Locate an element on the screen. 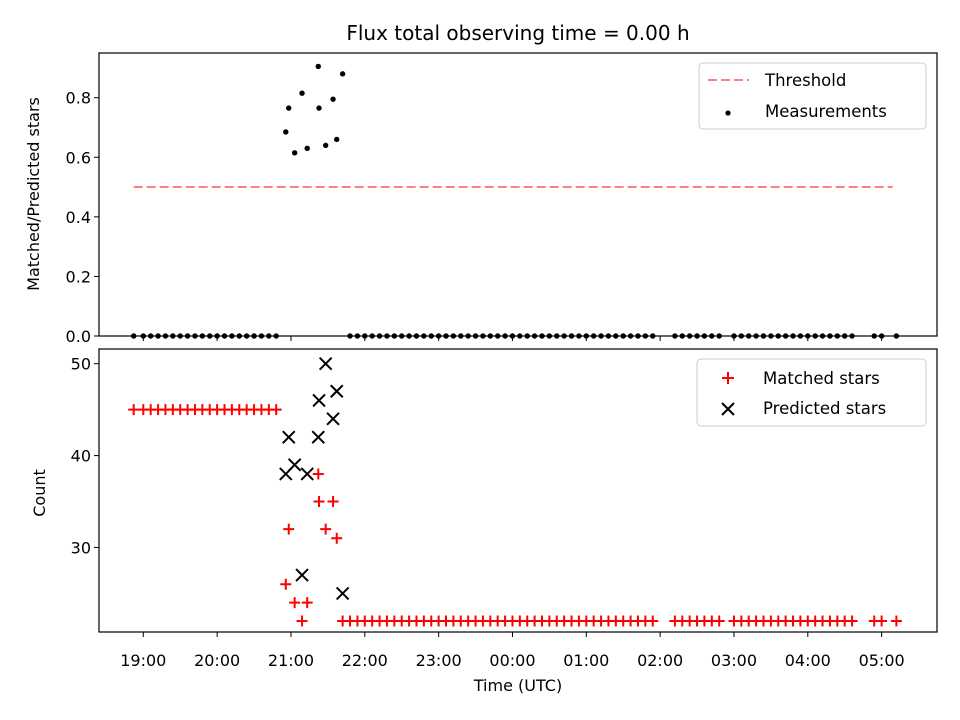 Image resolution: width=960 pixels, height=720 pixels. top-y-tick-label: 0.4 is located at coordinates (78, 217).